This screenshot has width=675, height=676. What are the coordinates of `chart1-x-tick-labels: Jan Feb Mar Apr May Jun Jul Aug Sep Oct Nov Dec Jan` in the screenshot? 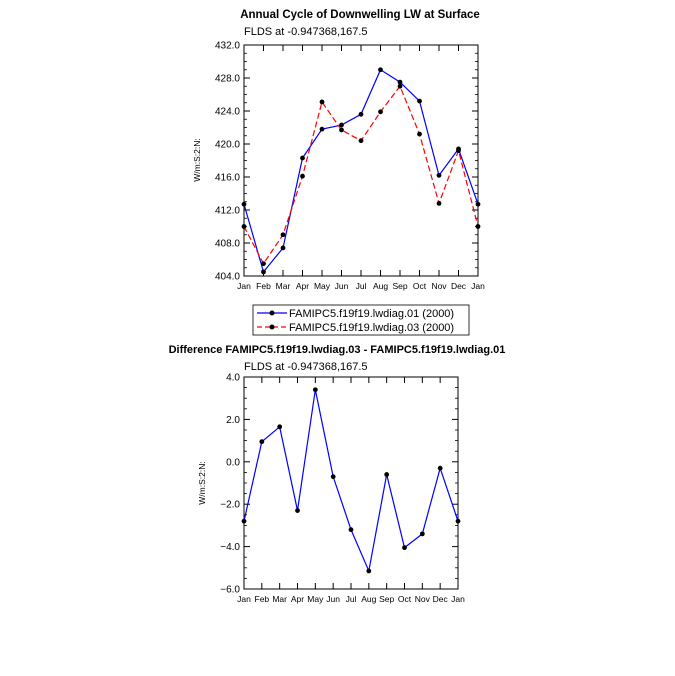 It's located at (361, 286).